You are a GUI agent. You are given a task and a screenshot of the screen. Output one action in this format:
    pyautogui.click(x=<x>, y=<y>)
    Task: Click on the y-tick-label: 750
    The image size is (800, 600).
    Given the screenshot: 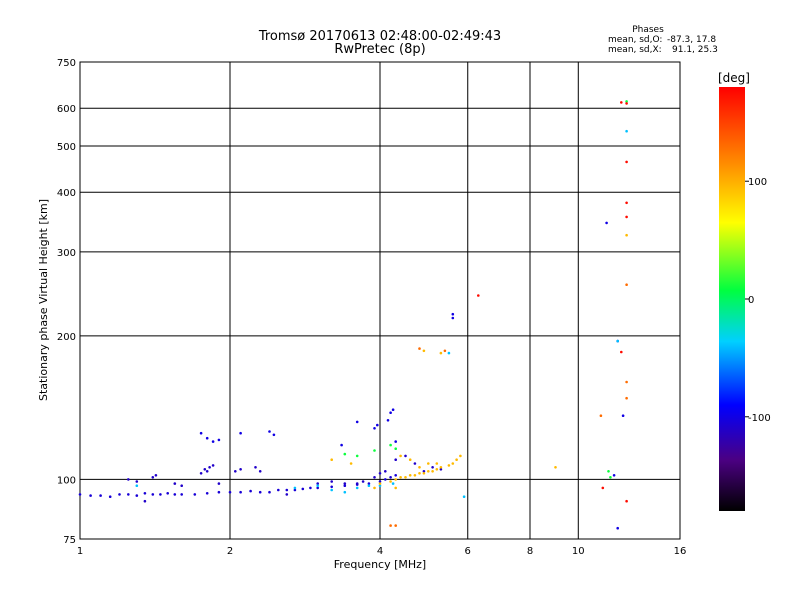 What is the action you would take?
    pyautogui.click(x=66, y=63)
    